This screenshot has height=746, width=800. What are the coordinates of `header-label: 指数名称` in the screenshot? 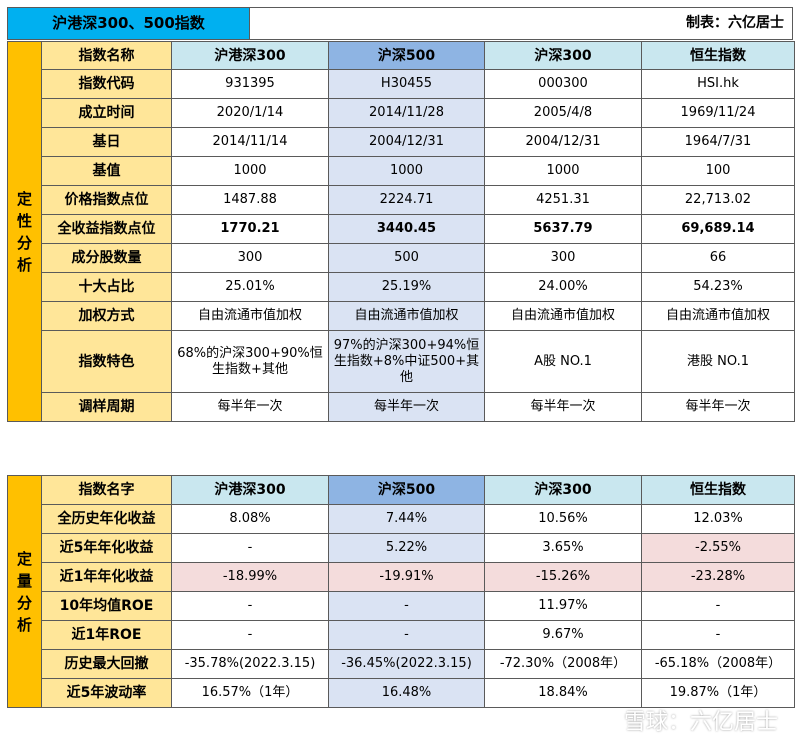 It's located at (106, 55).